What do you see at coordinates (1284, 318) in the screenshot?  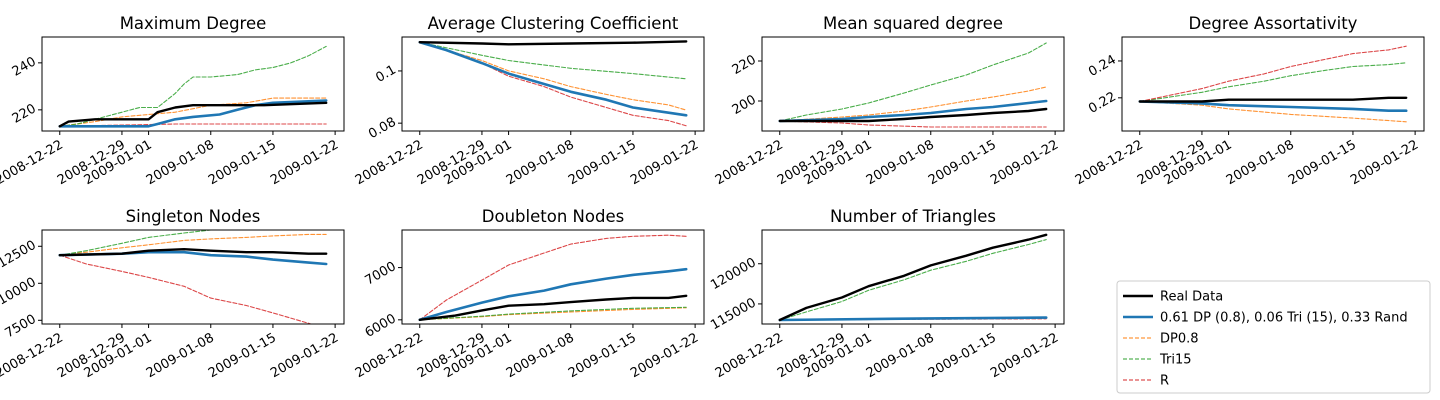 I see `legend-label: 0.61 DP (0.8), 0.06 Tri (15), 0.33 Rand` at bounding box center [1284, 318].